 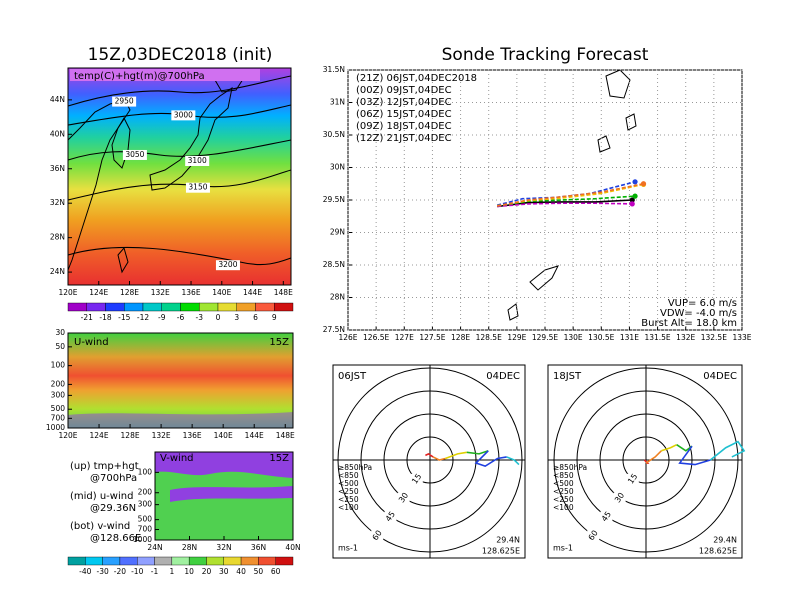 I want to click on track, so click(x=565, y=203).